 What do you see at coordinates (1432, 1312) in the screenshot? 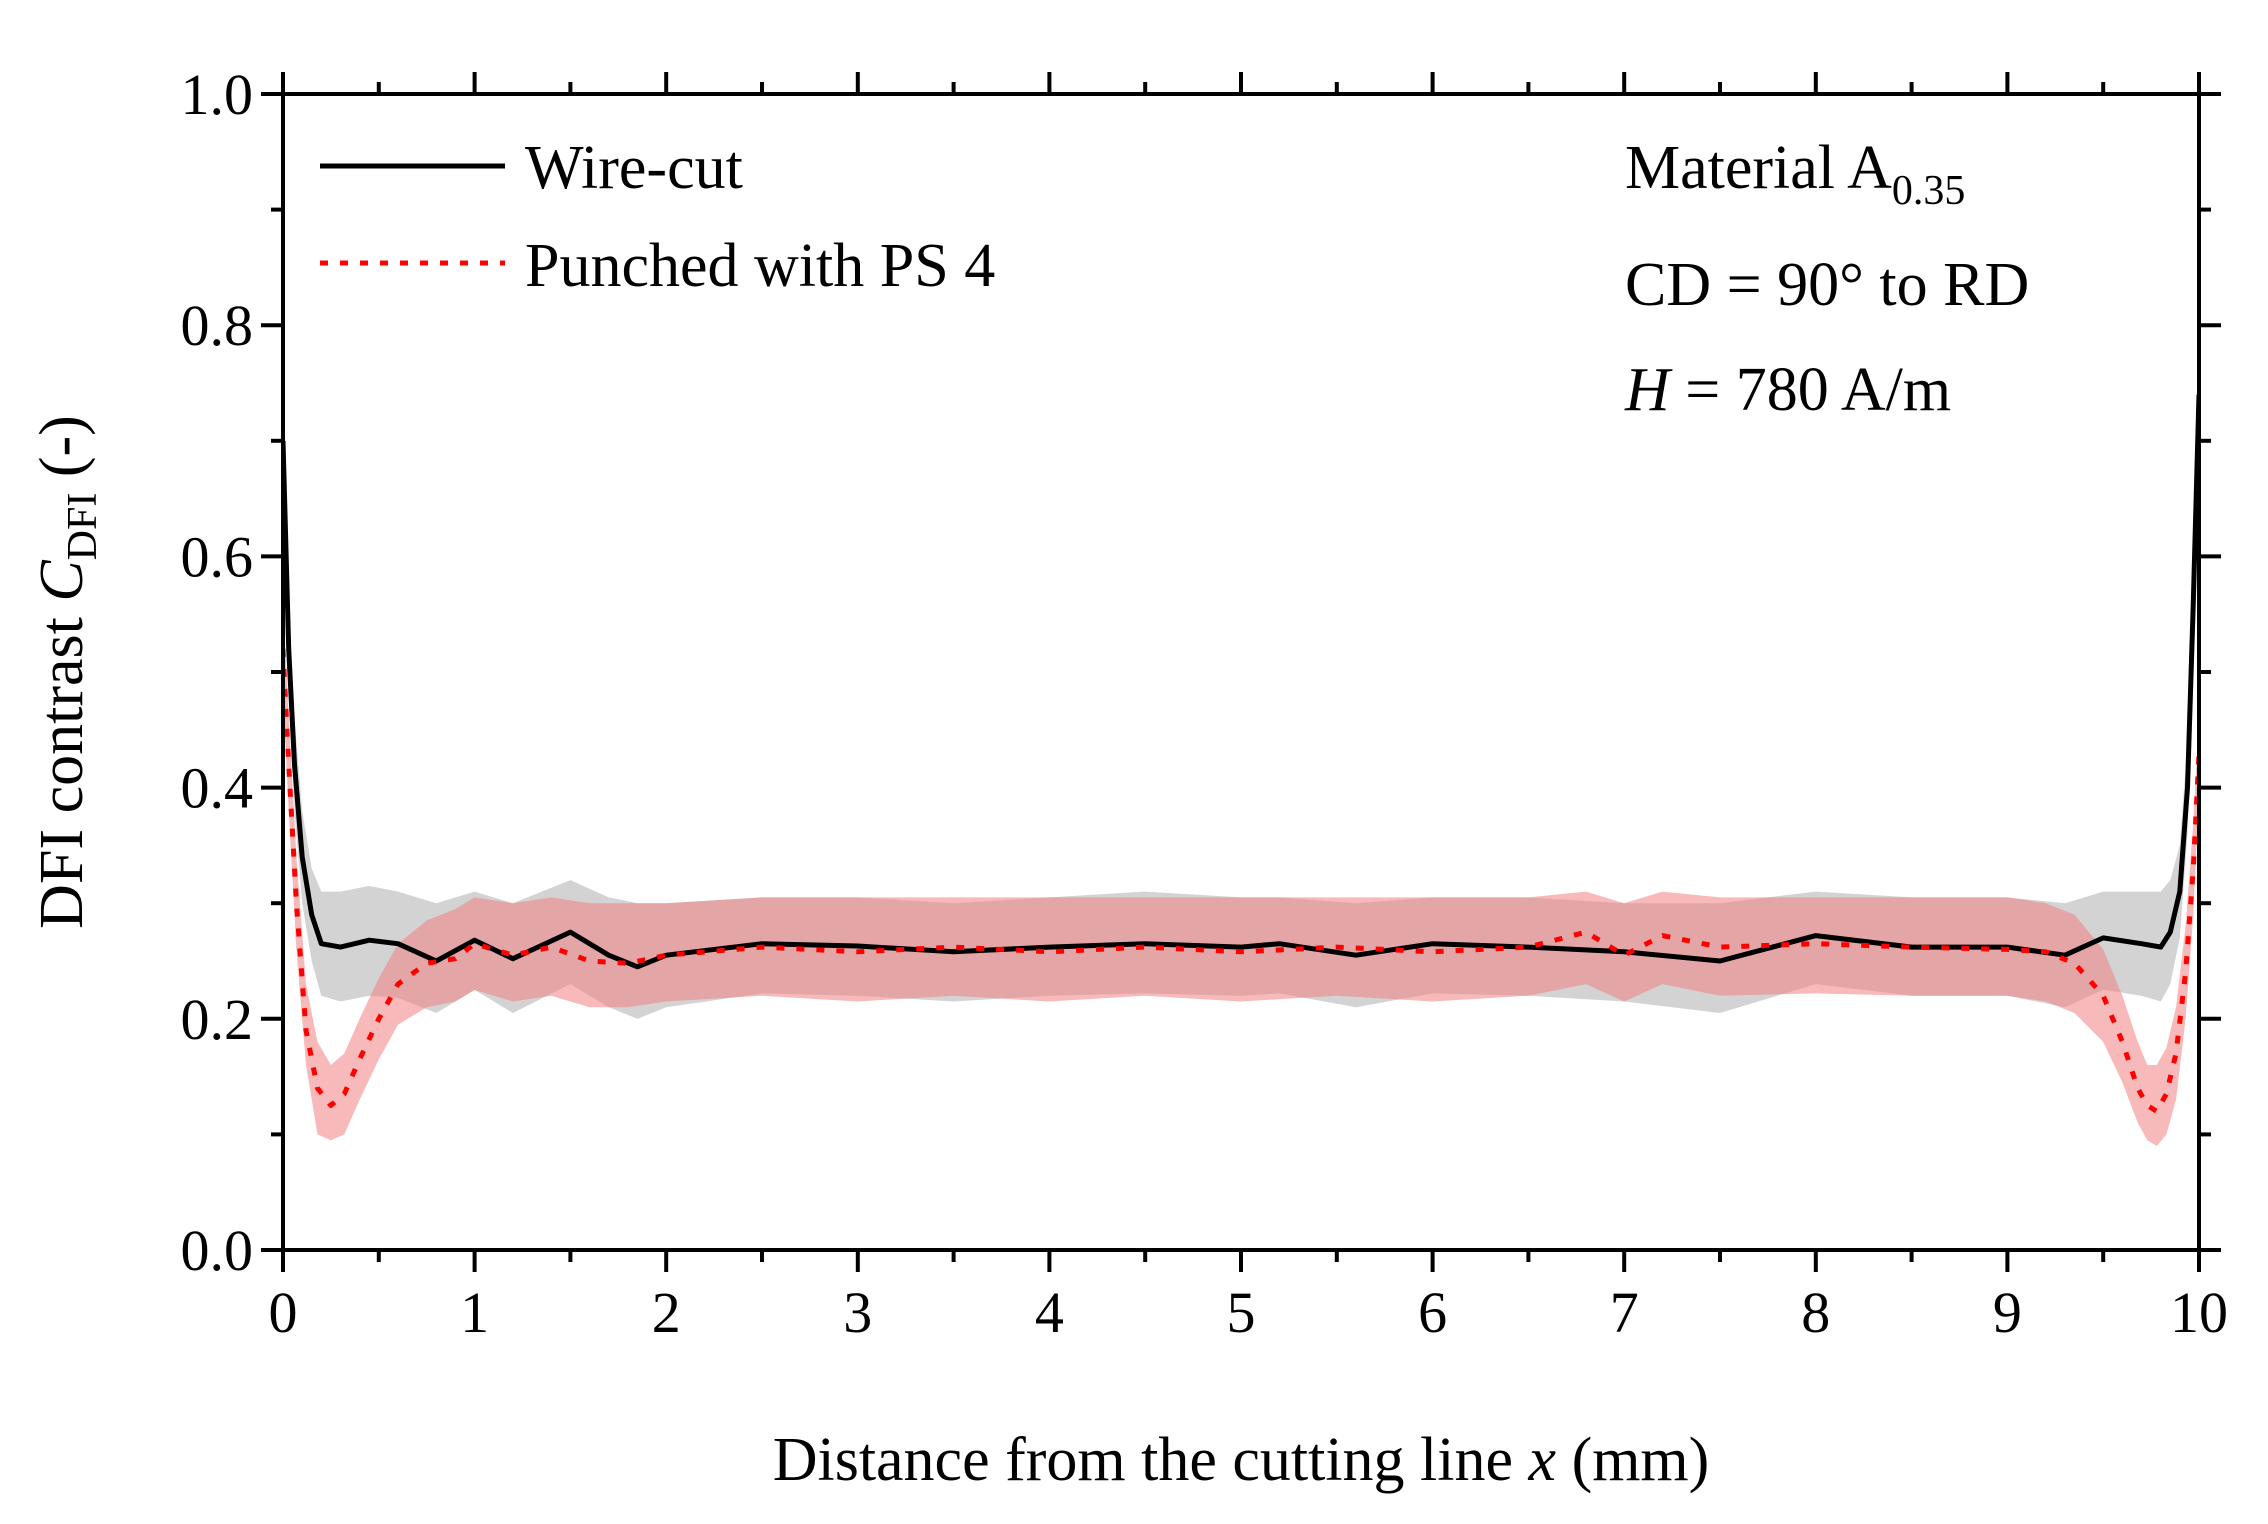
I see `x-tick-label: 6` at bounding box center [1432, 1312].